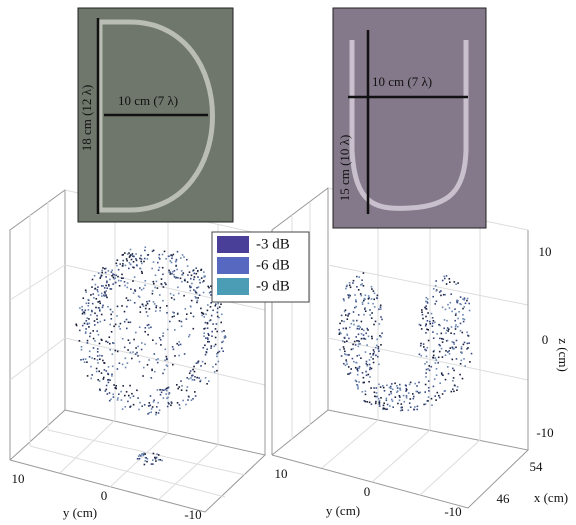  I want to click on legend-label: -6 dB, so click(273, 265).